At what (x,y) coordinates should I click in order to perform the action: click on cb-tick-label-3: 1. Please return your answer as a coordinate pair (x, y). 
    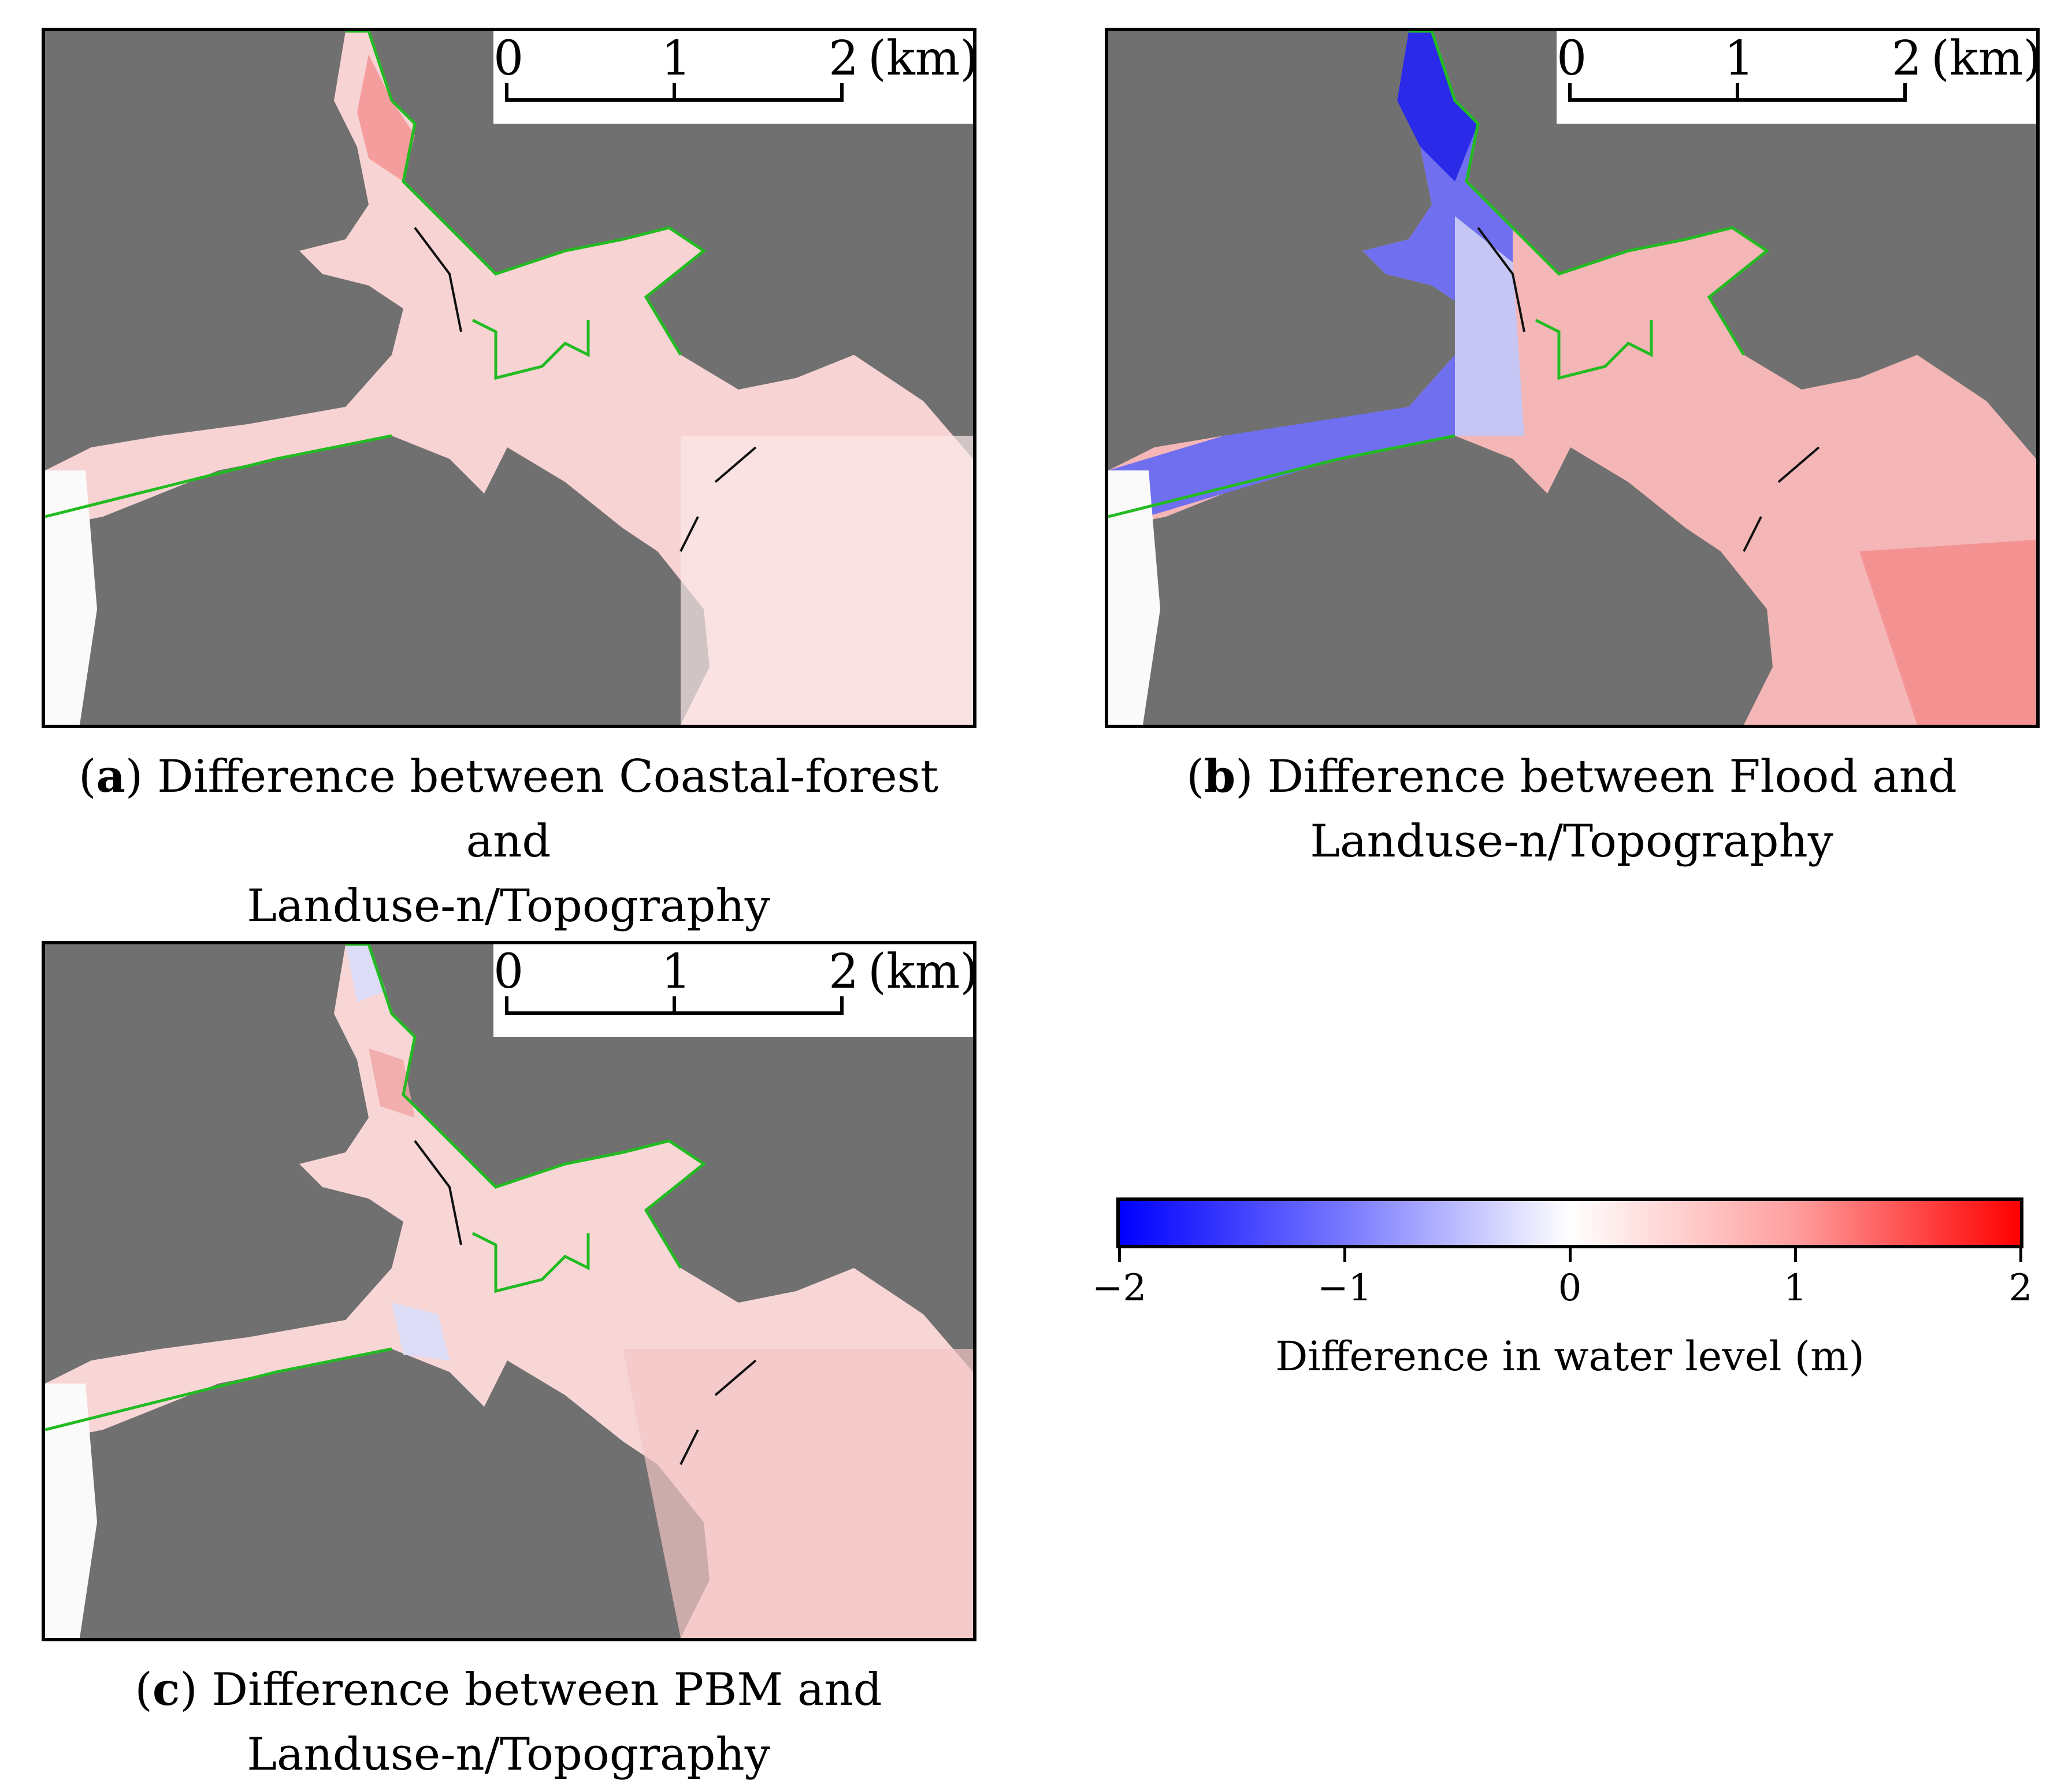
    Looking at the image, I should click on (1795, 1288).